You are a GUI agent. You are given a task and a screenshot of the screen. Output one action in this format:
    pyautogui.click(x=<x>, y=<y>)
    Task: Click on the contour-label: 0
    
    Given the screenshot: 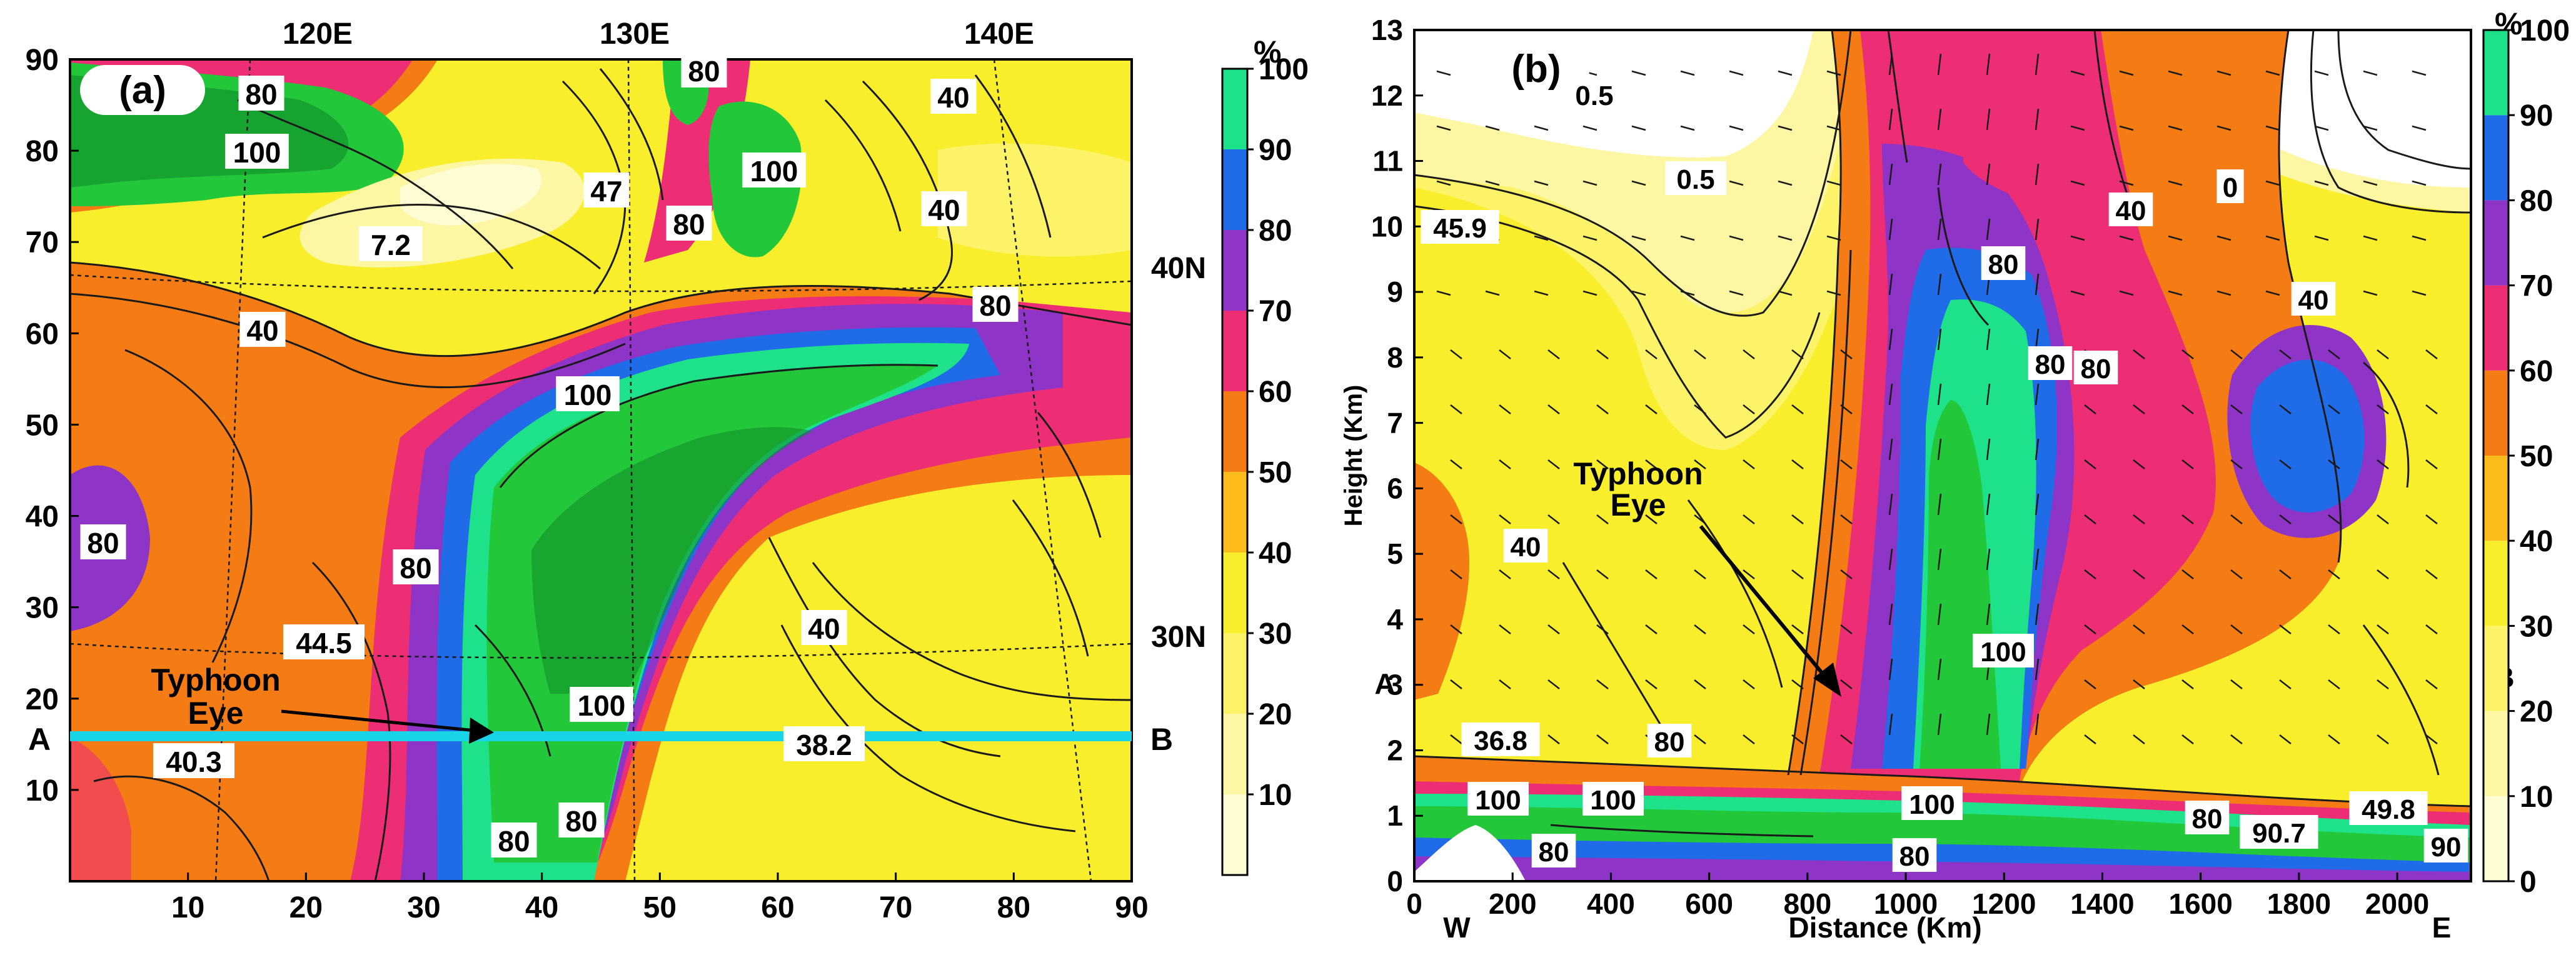 What is the action you would take?
    pyautogui.click(x=2230, y=187)
    